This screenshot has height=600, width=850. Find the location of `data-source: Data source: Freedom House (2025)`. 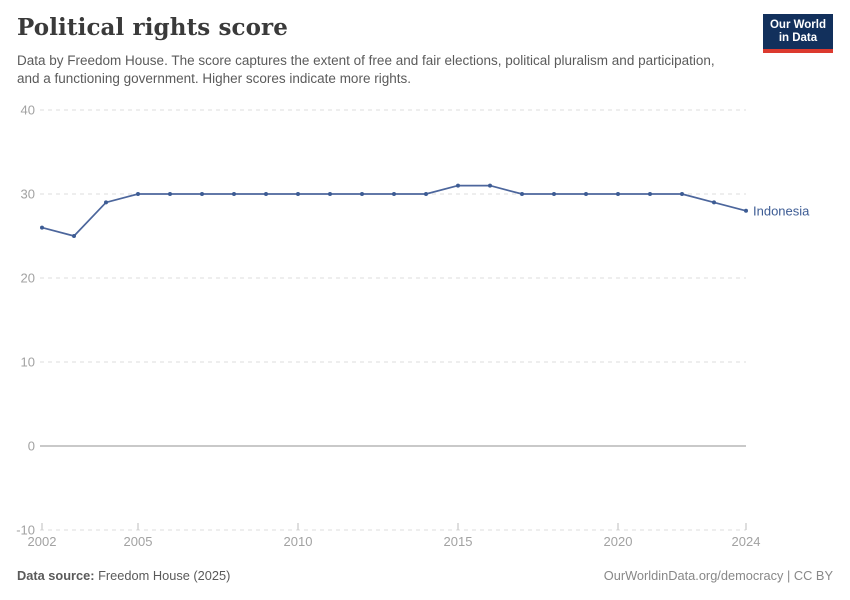

data-source: Data source: Freedom House (2025) is located at coordinates (123, 575).